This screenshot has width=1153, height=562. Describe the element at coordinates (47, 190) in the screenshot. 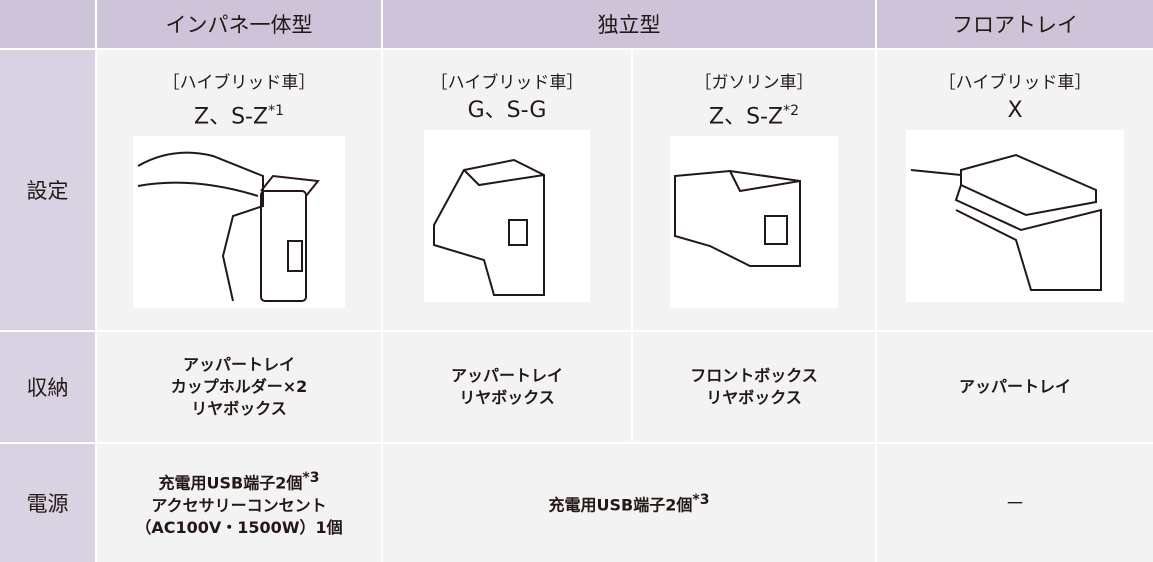

I see `row-header: 設定` at that location.